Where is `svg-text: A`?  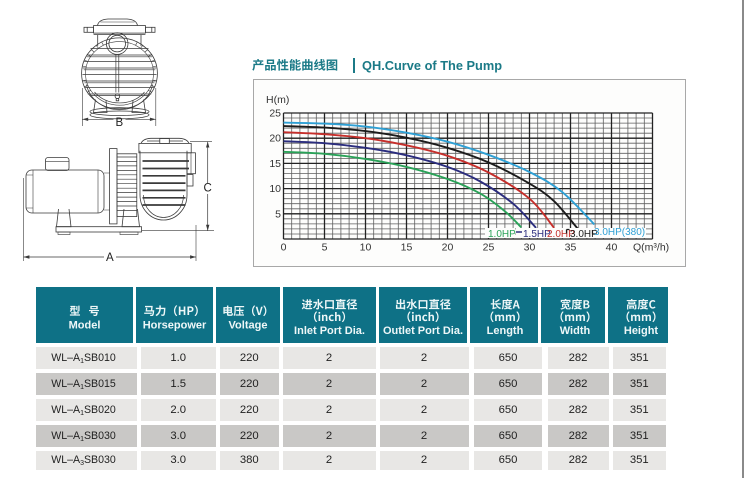 svg-text: A is located at coordinates (110, 257).